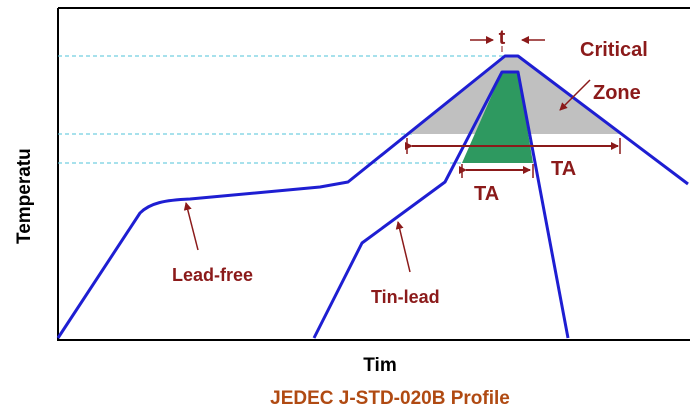 The image size is (700, 420). What do you see at coordinates (486, 194) in the screenshot?
I see `ta-inner-label: TA` at bounding box center [486, 194].